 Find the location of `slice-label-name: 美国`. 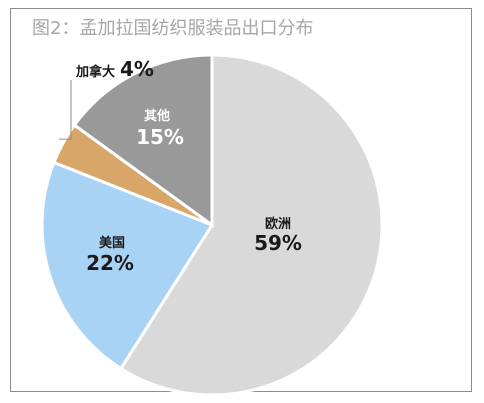

slice-label-name: 美国 is located at coordinates (112, 243).